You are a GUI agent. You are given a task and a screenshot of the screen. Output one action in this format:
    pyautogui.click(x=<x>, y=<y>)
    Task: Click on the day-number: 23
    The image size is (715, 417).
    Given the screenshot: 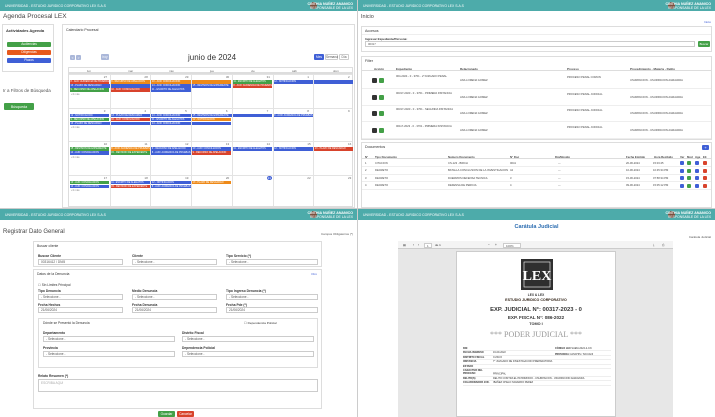 What is the action you would take?
    pyautogui.click(x=350, y=177)
    